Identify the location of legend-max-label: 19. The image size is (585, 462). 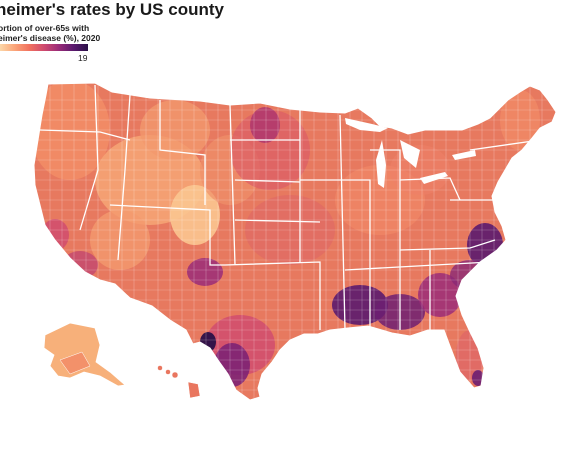
(83, 58).